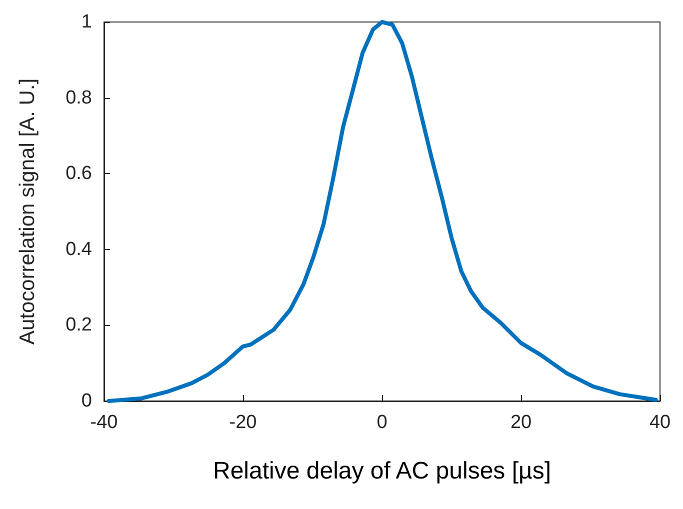  Describe the element at coordinates (104, 422) in the screenshot. I see `x-tick-label: -40` at that location.